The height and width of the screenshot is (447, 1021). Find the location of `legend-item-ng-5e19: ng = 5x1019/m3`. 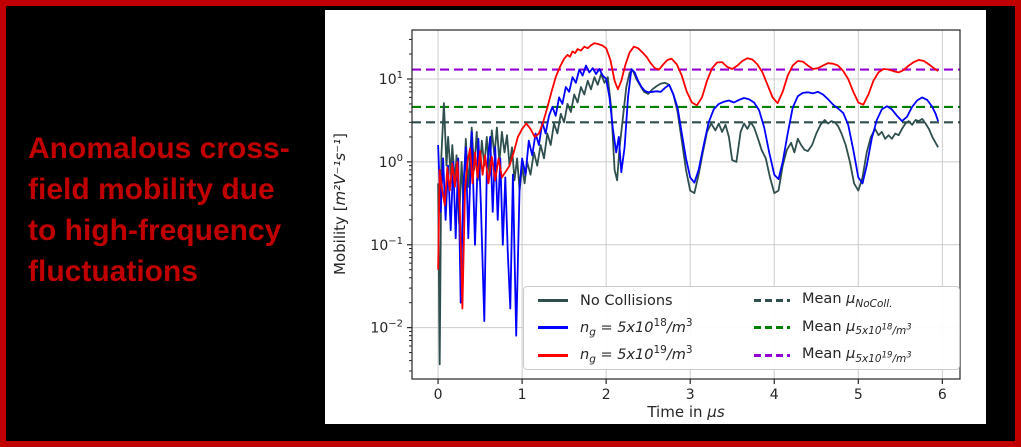

legend-item-ng-5e19: ng = 5x1019/m3 is located at coordinates (632, 355).